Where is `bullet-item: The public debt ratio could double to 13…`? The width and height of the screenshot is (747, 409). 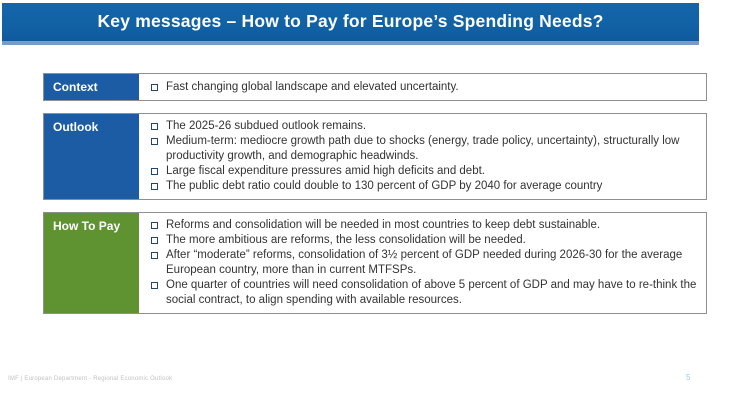 bullet-item: The public debt ratio could double to 13… is located at coordinates (423, 186).